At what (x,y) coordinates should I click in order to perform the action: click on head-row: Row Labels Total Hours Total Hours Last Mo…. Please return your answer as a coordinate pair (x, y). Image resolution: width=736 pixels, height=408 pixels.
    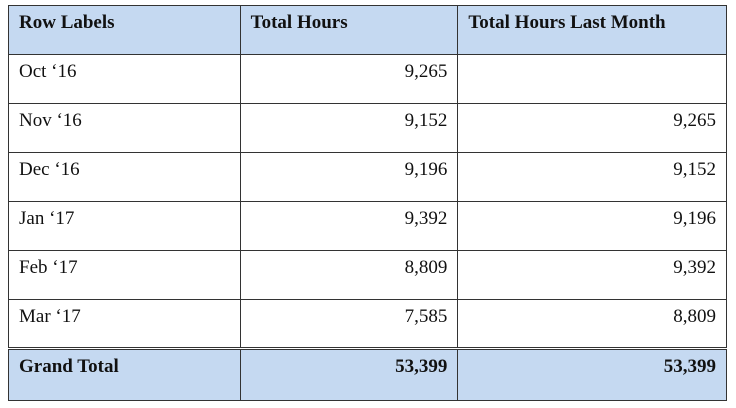
    Looking at the image, I should click on (367, 30).